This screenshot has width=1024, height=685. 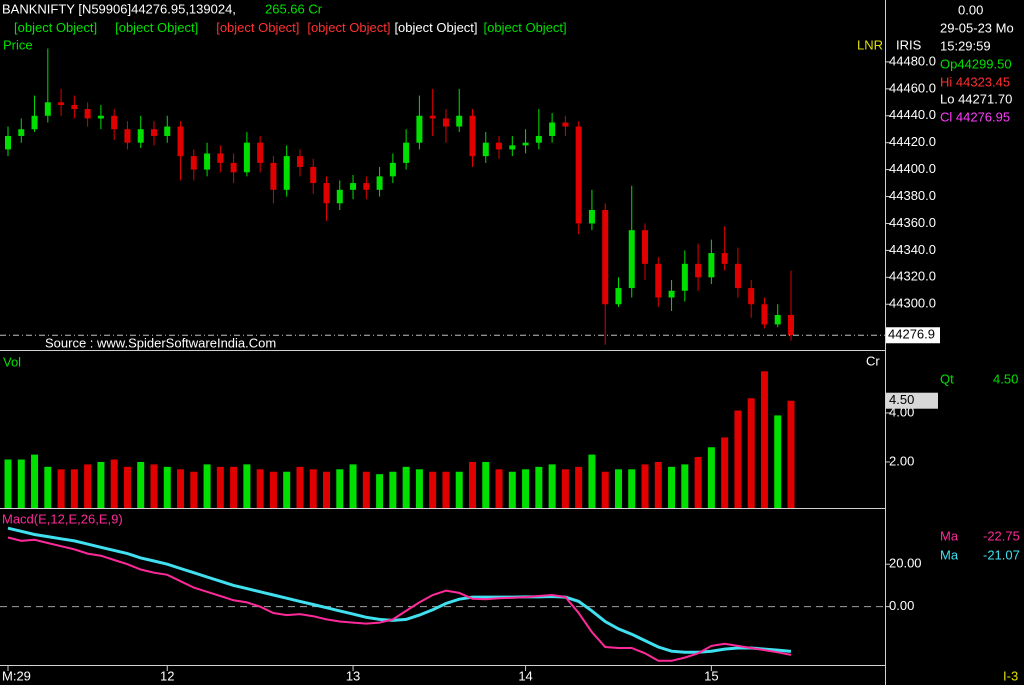 I want to click on y-tick-label: 44340.0, so click(x=912, y=249).